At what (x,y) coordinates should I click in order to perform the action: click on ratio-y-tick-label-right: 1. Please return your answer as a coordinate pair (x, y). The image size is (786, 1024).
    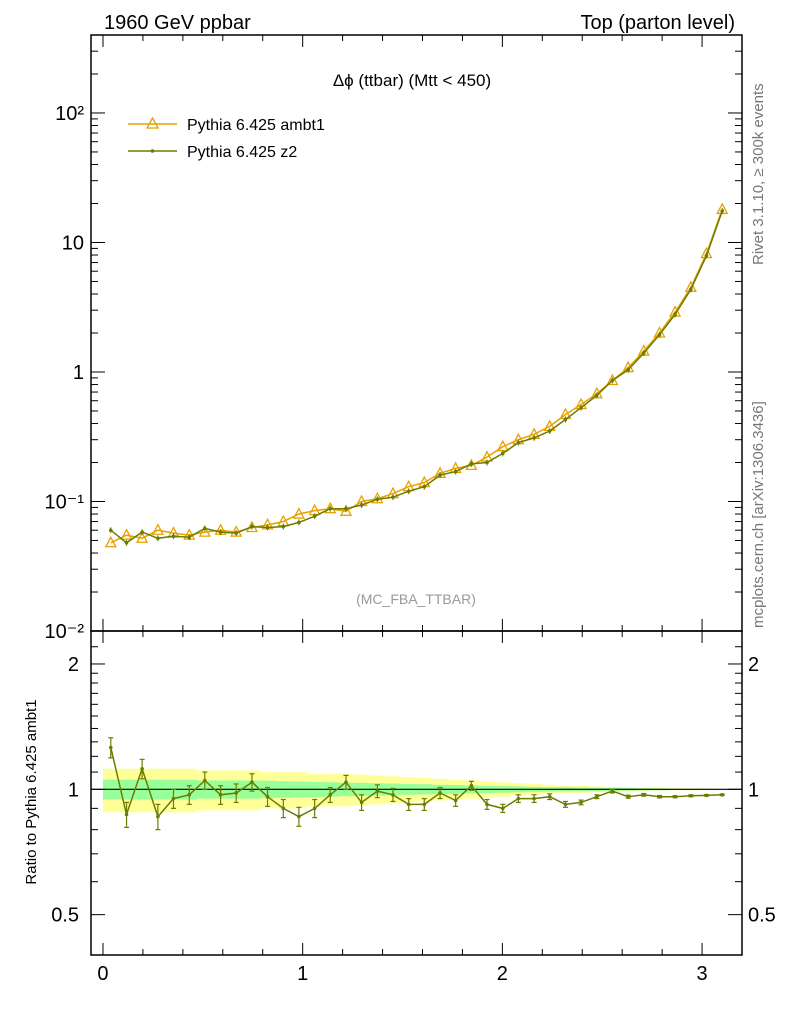
    Looking at the image, I should click on (753, 790).